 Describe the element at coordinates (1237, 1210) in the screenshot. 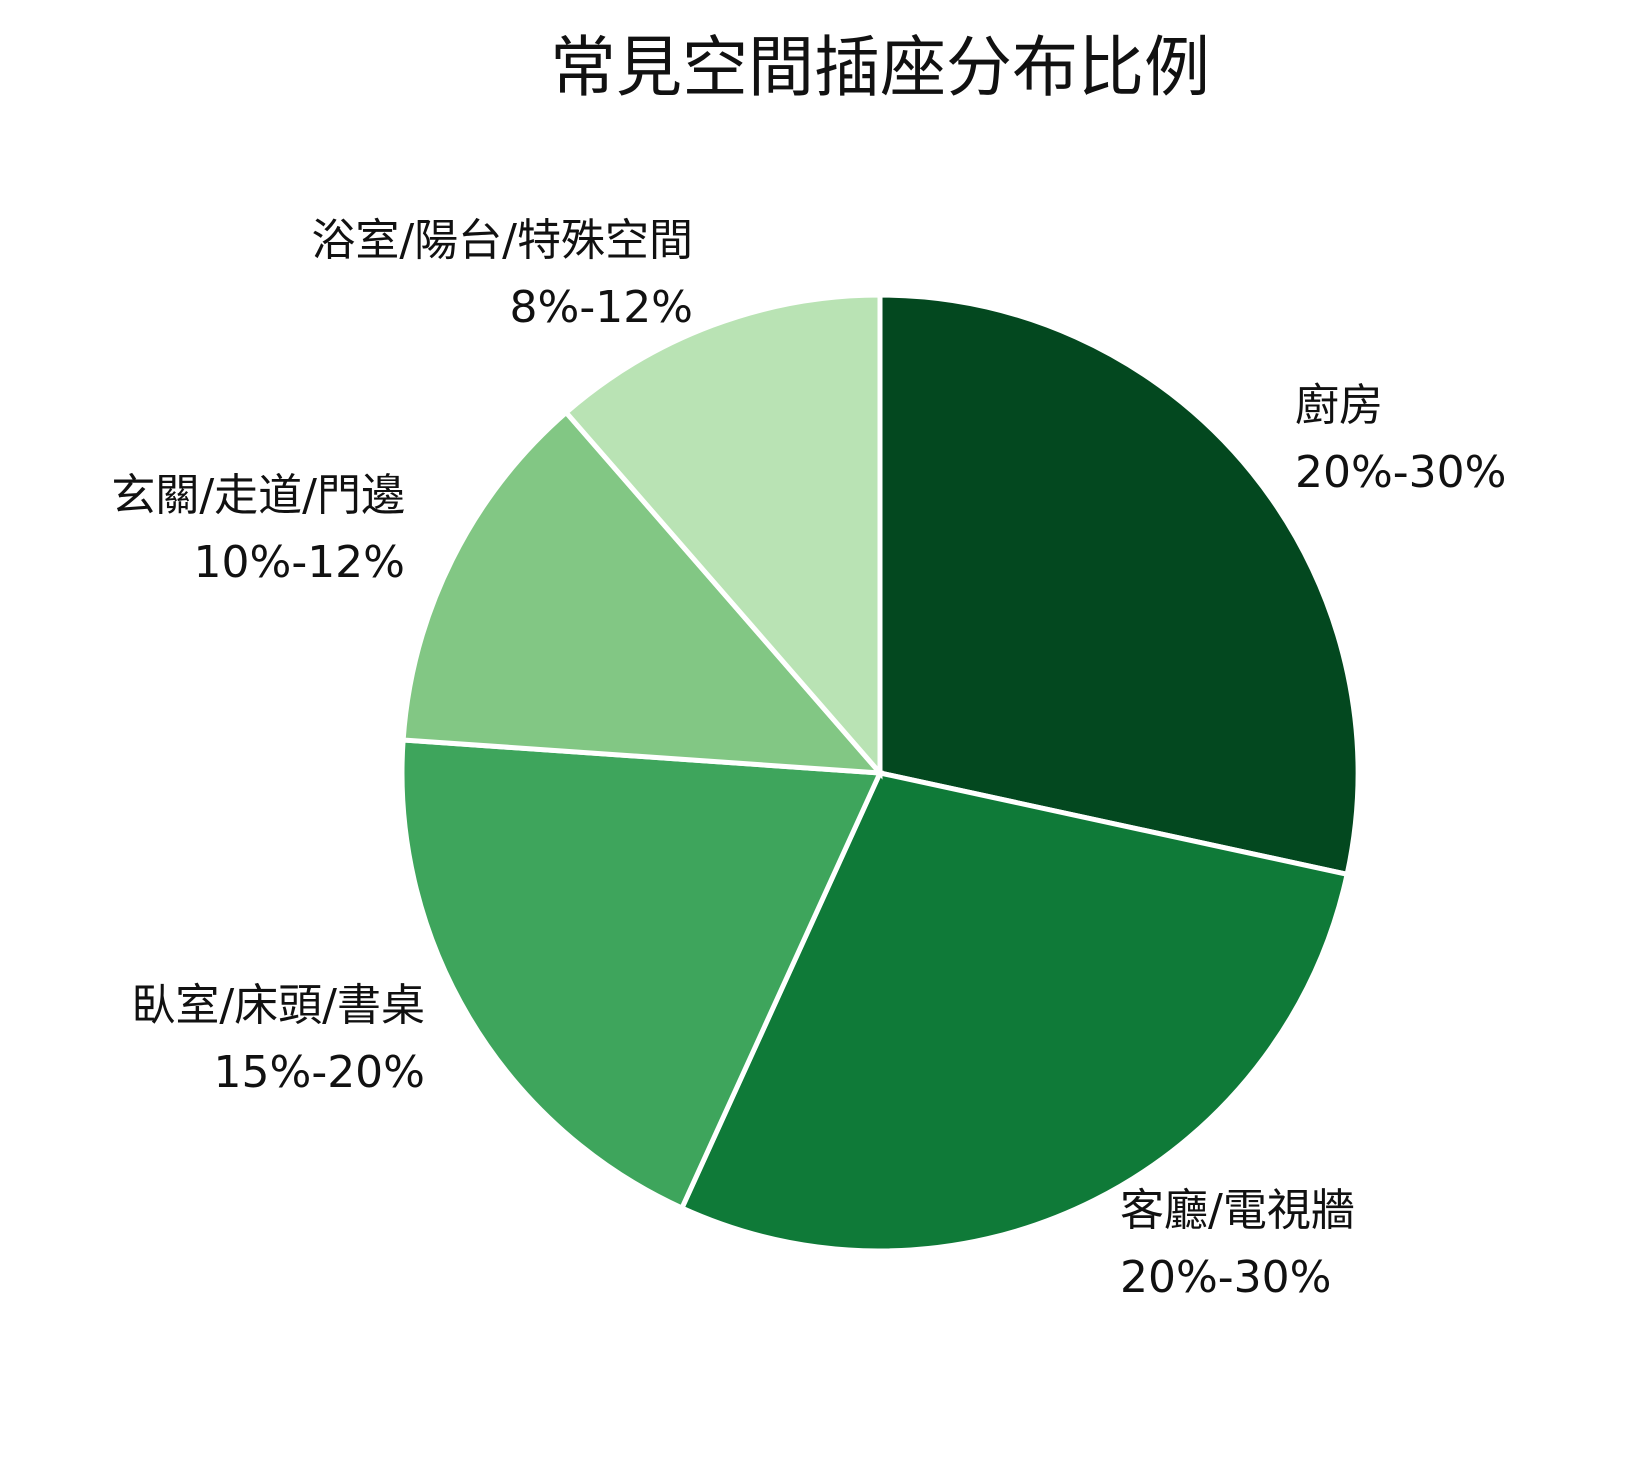

I see `slice-label: 客廳/電視牆` at that location.